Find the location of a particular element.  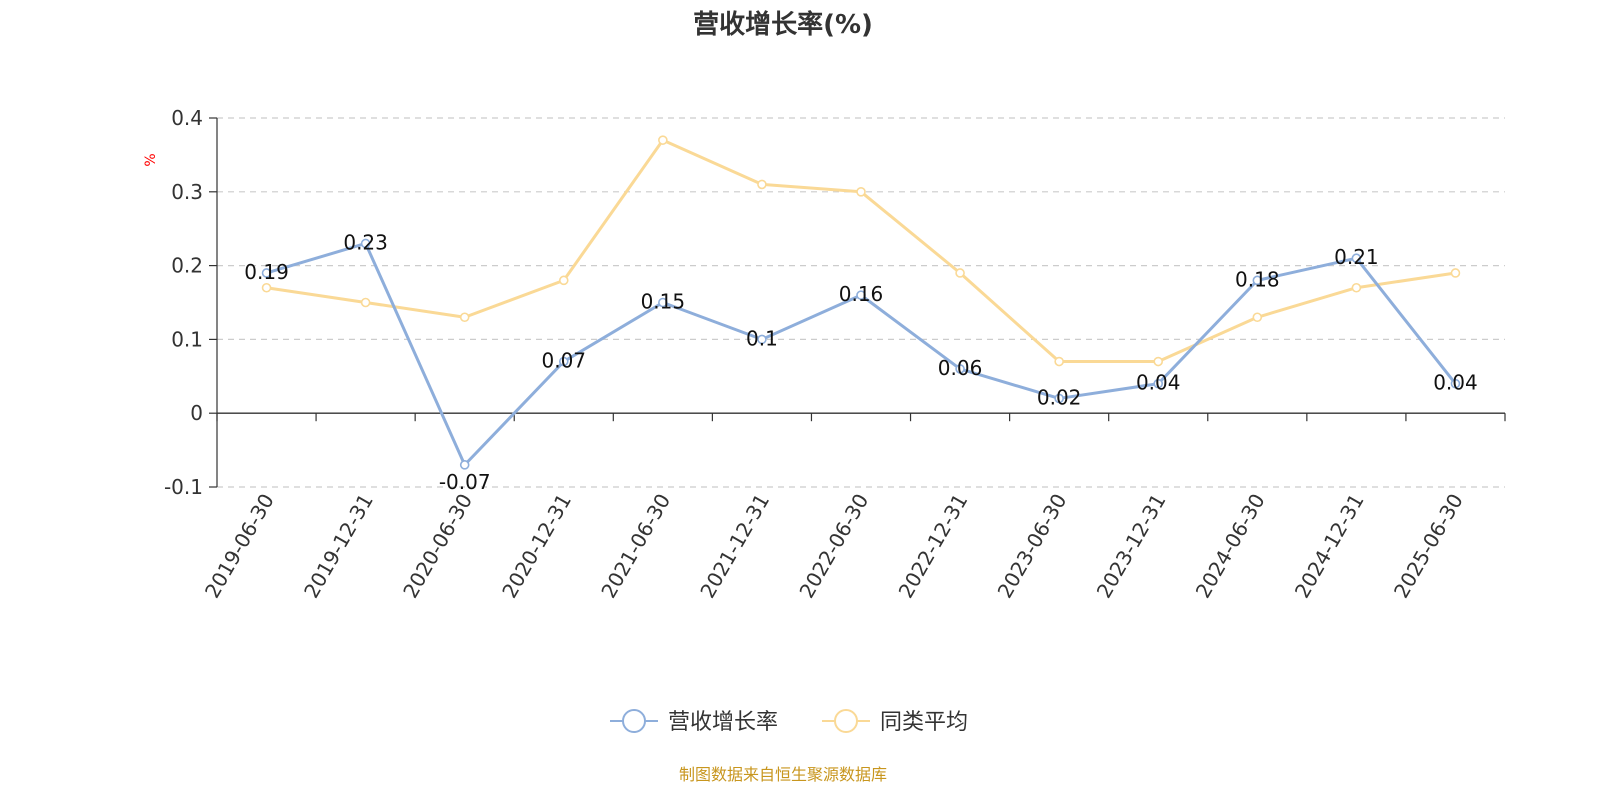

data-label: 0.19 is located at coordinates (266, 272).